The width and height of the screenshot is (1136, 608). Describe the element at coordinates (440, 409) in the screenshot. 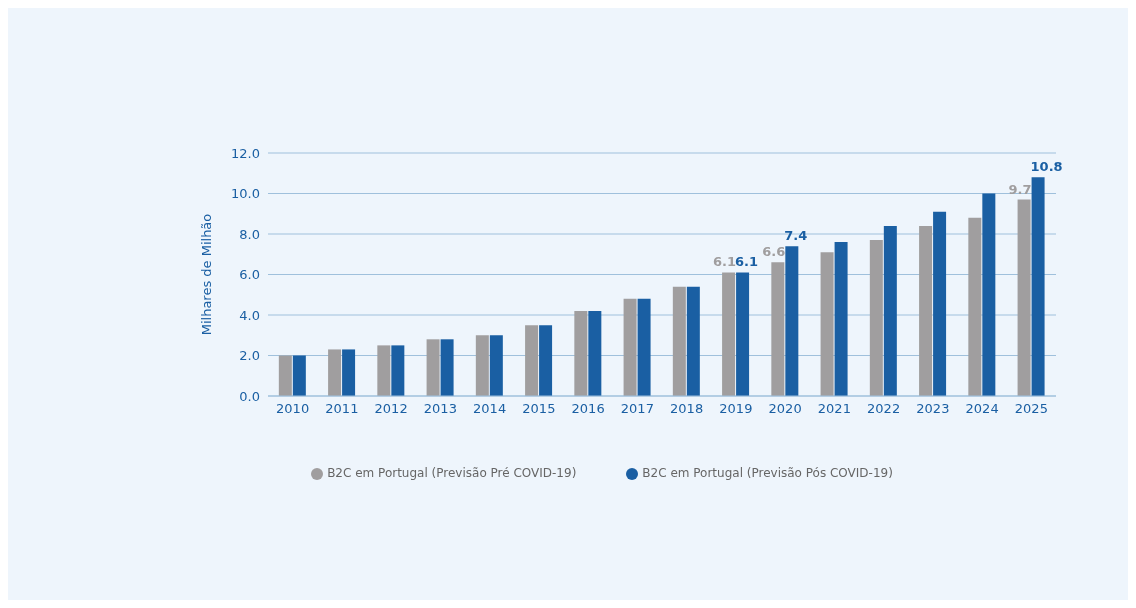

I see `x-tick-label: 2013` at that location.